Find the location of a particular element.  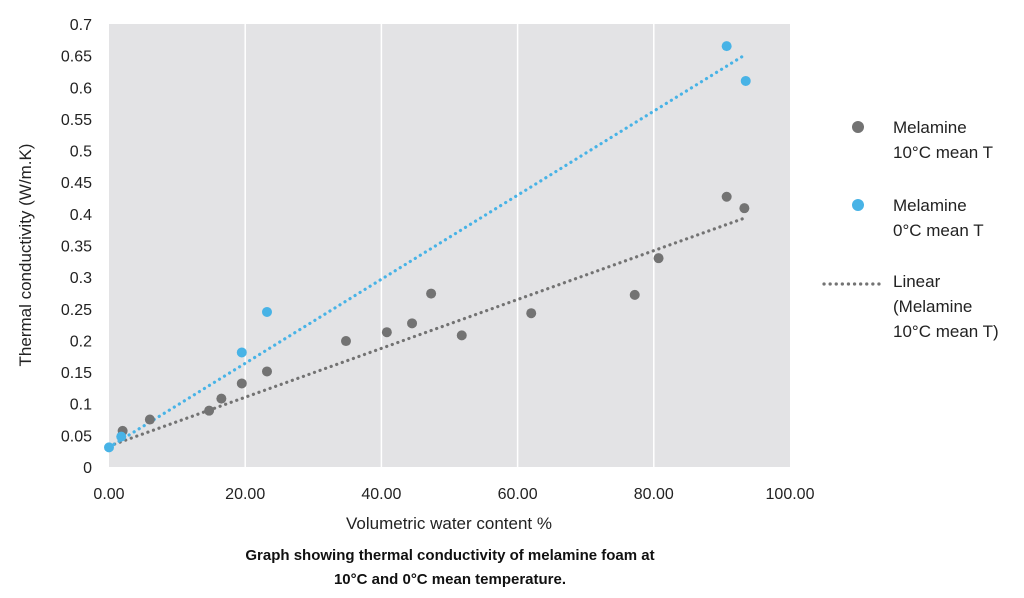

y-tick-label: 0 is located at coordinates (87, 468).